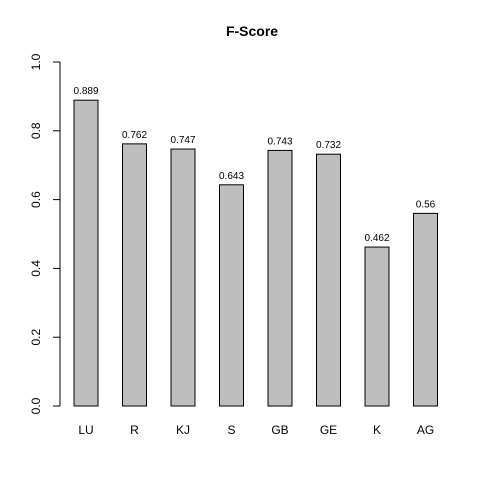 The width and height of the screenshot is (480, 480). Describe the element at coordinates (425, 430) in the screenshot. I see `x-tick-label: AG` at that location.